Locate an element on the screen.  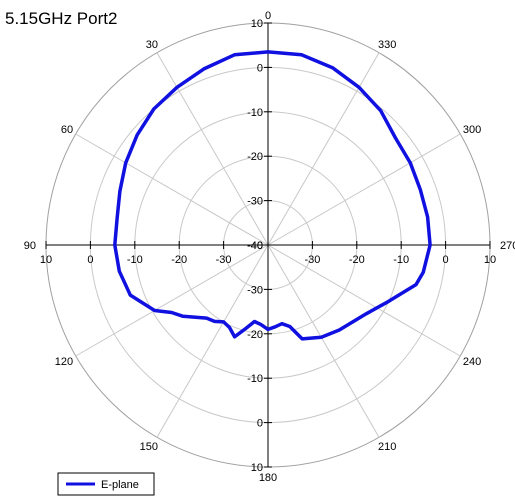
angle-label: 300 is located at coordinates (472, 130).